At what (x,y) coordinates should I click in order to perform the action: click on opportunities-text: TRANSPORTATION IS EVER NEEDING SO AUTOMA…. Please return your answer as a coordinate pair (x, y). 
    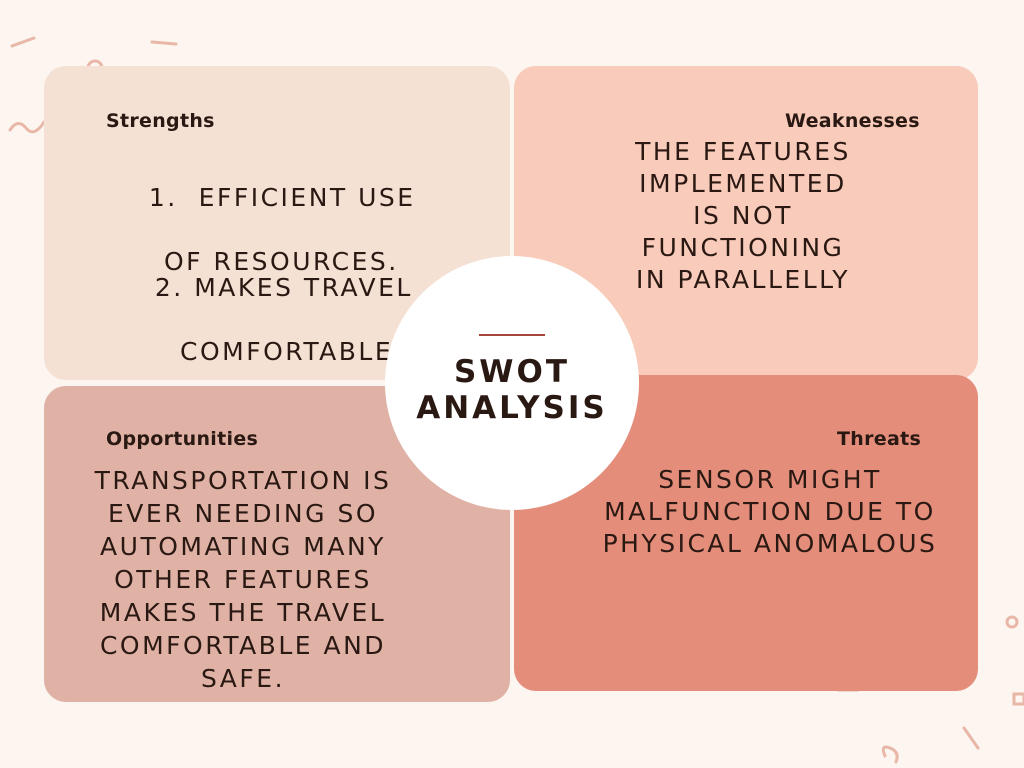
    Looking at the image, I should click on (243, 579).